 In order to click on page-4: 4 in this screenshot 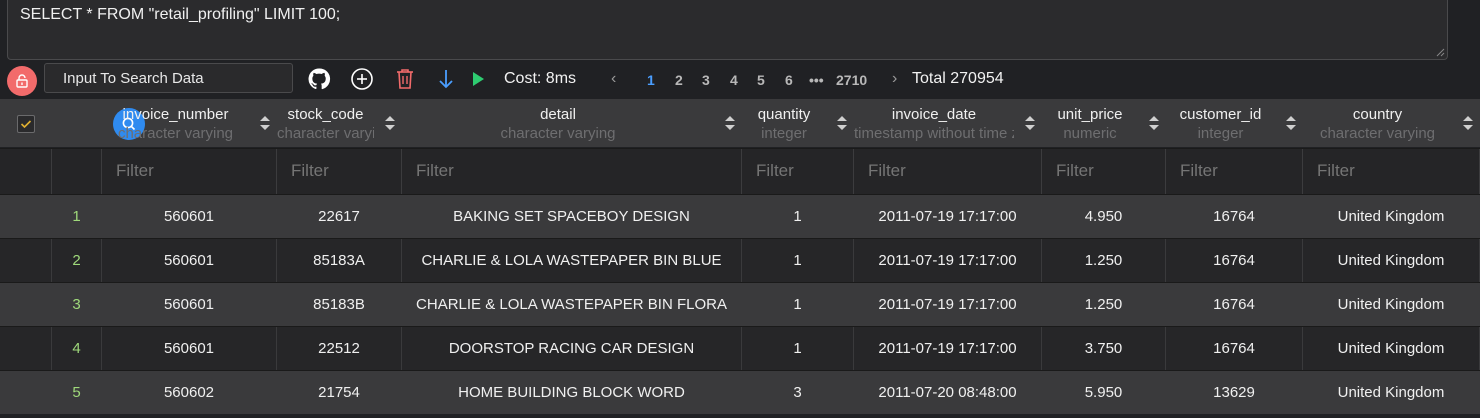, I will do `click(734, 80)`.